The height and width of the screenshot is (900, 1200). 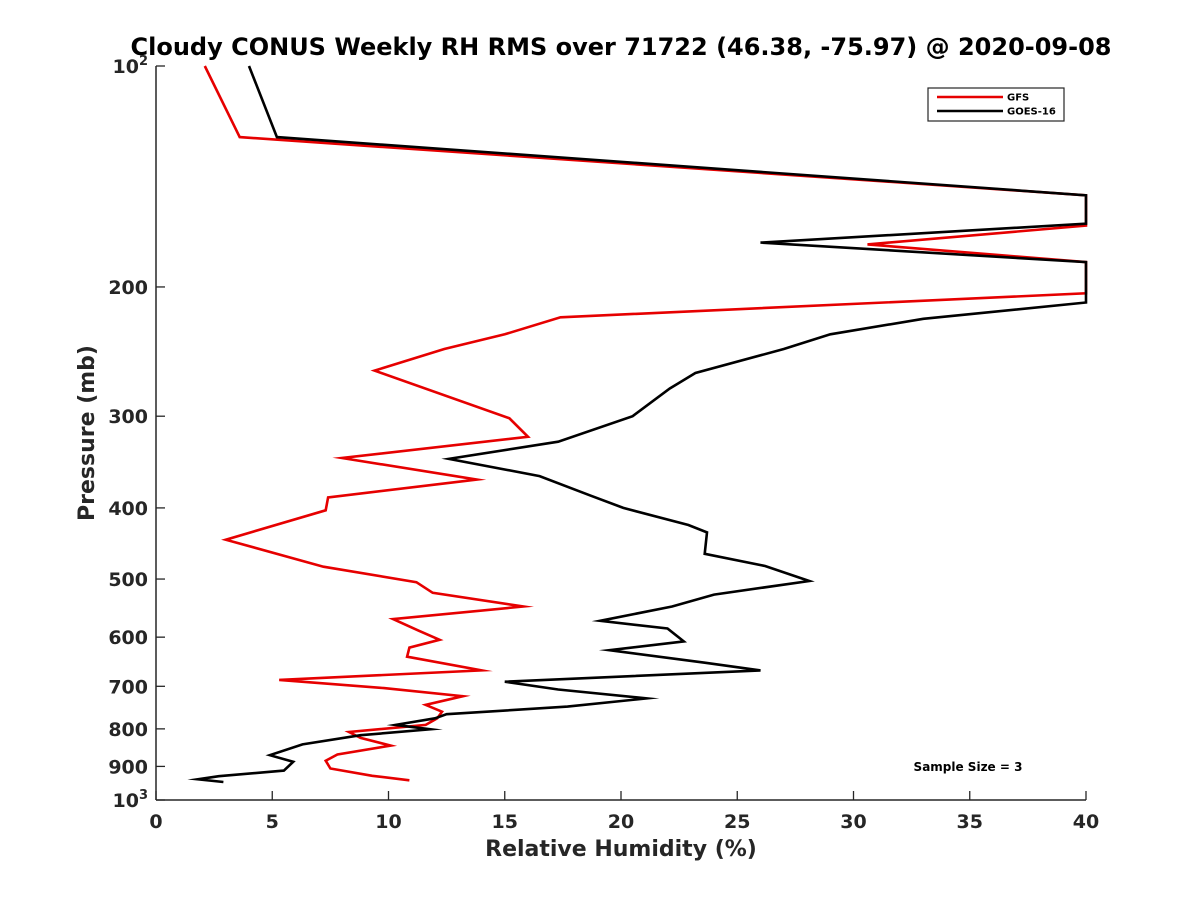 What do you see at coordinates (128, 767) in the screenshot?
I see `y-tick-label: 900` at bounding box center [128, 767].